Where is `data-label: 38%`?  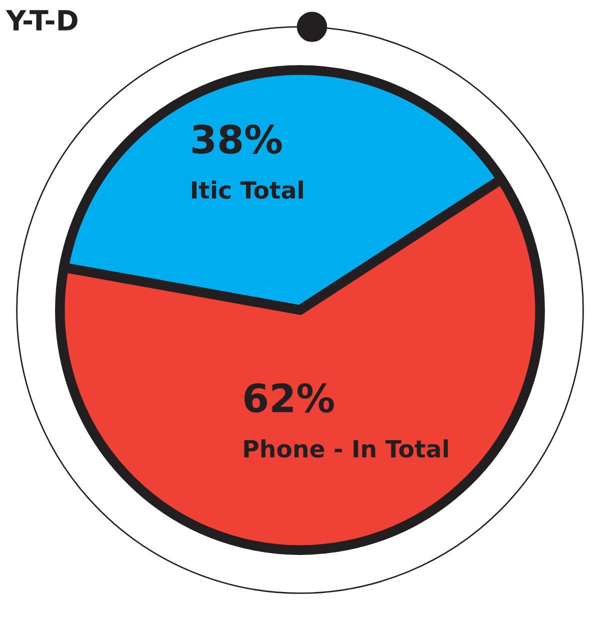 data-label: 38% is located at coordinates (237, 139).